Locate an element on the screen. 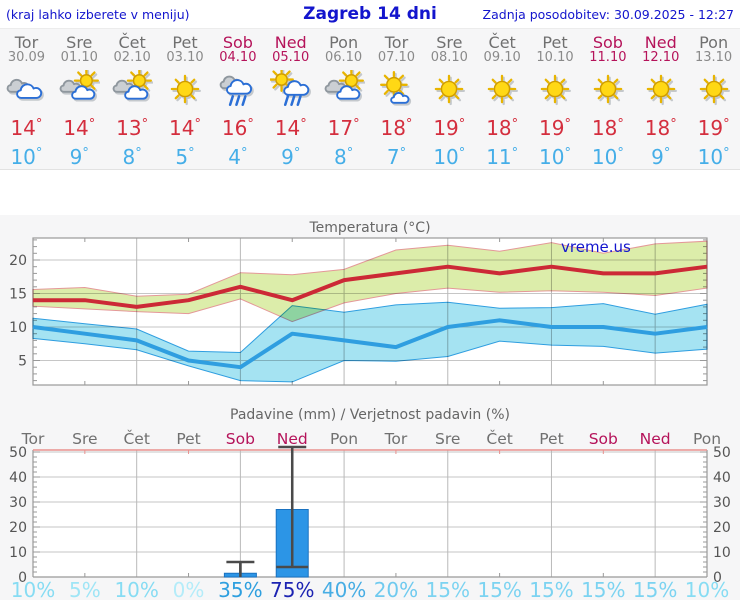 This screenshot has height=600, width=740. precip-probability: 5% is located at coordinates (85, 589).